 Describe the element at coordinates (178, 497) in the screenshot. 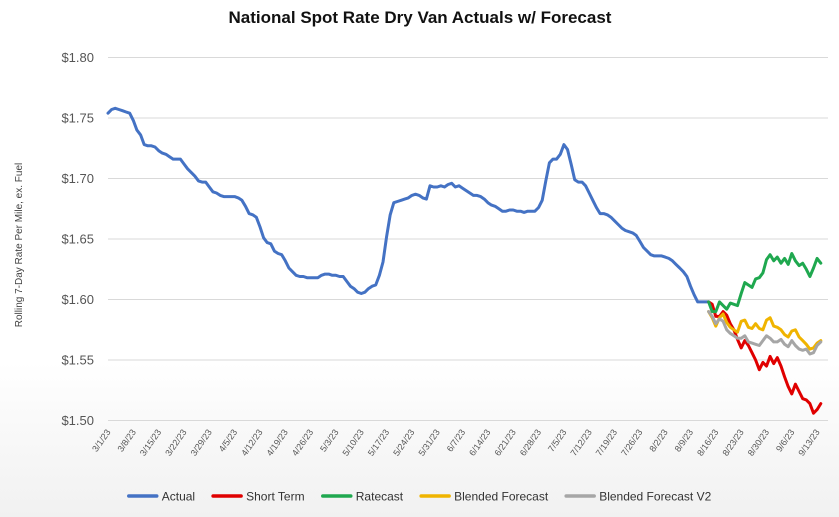

I see `legend-label: Actual` at that location.